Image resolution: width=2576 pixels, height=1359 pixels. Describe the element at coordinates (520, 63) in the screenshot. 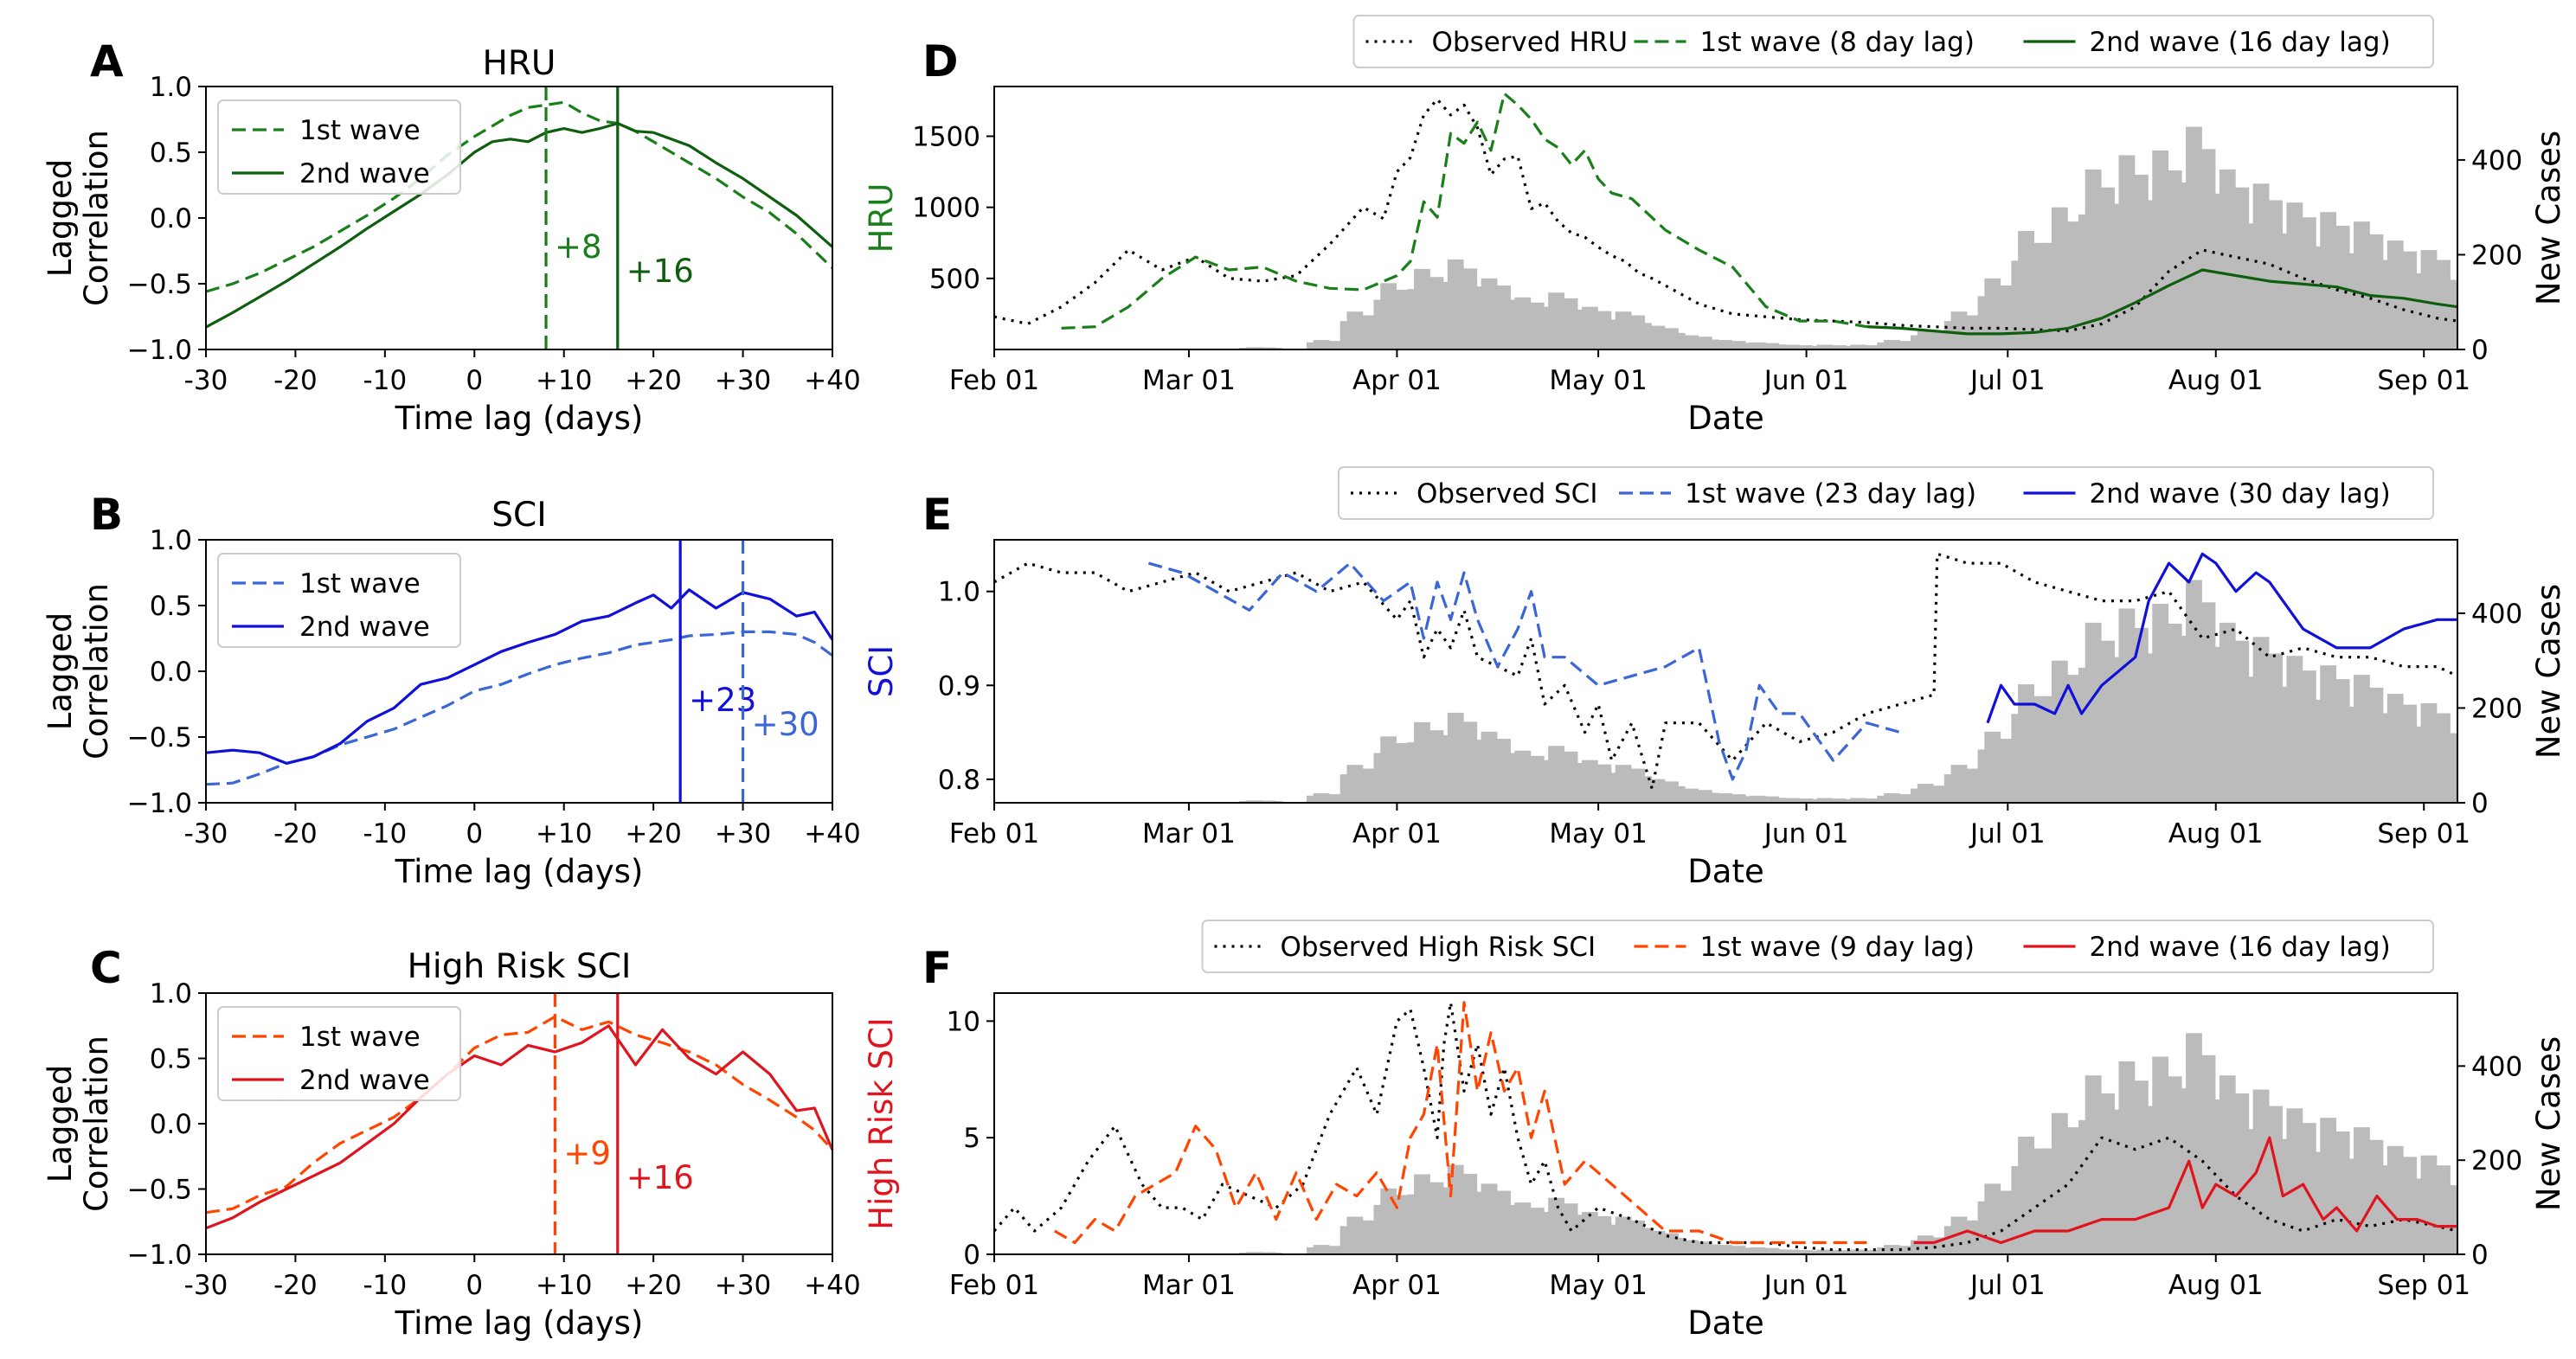

I see `panel-title: HRU` at that location.